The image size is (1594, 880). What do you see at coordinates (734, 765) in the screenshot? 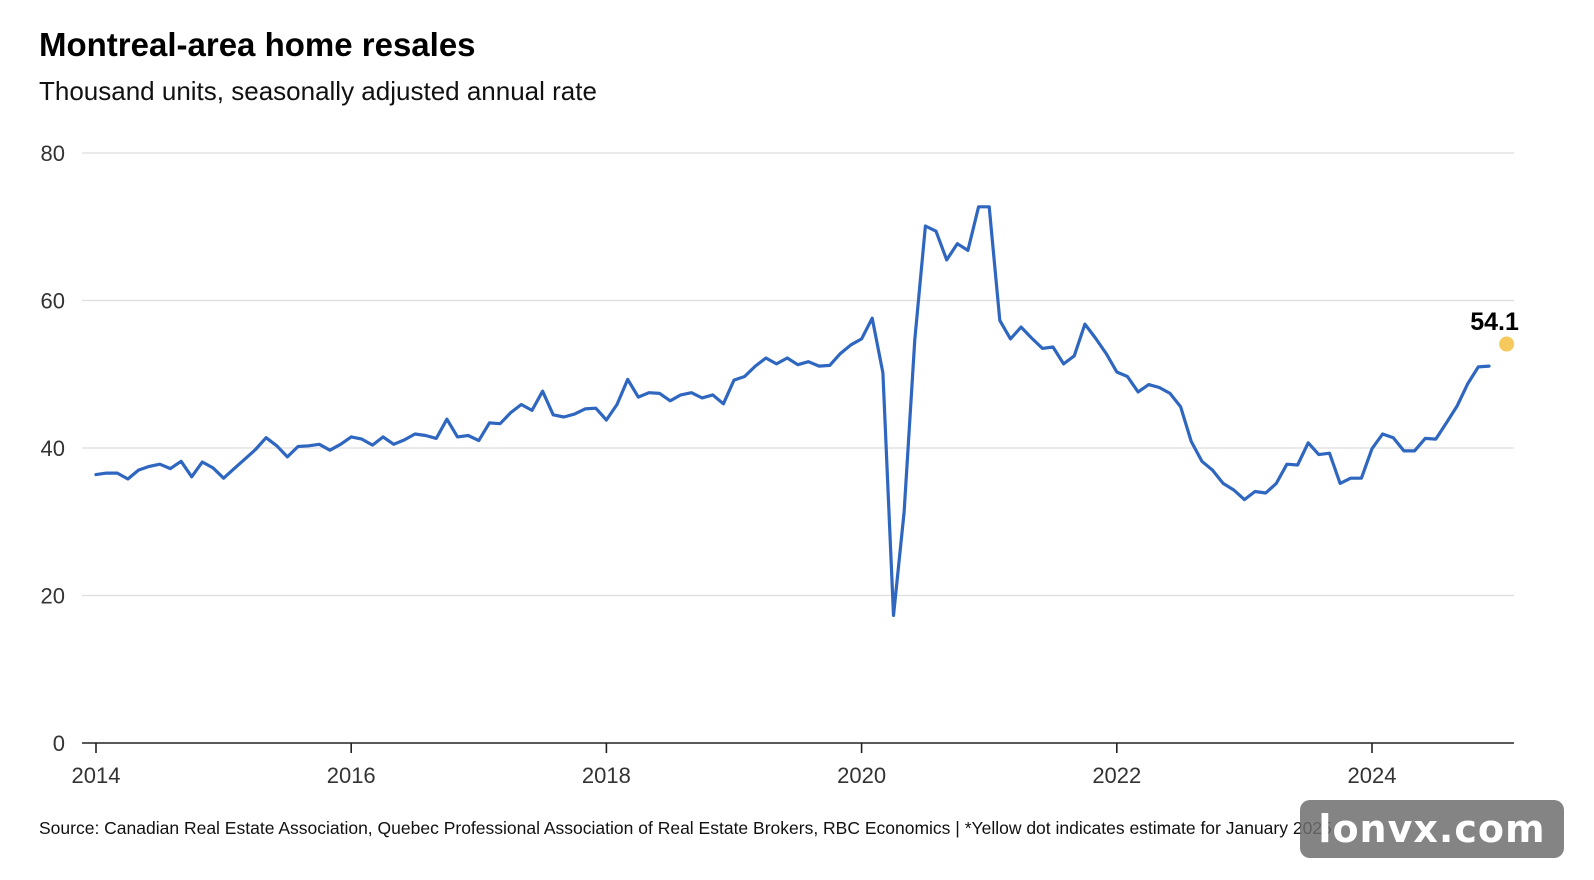
I see `x-axis-ticks: 2014 2016 2018 2020 2022 2024` at bounding box center [734, 765].